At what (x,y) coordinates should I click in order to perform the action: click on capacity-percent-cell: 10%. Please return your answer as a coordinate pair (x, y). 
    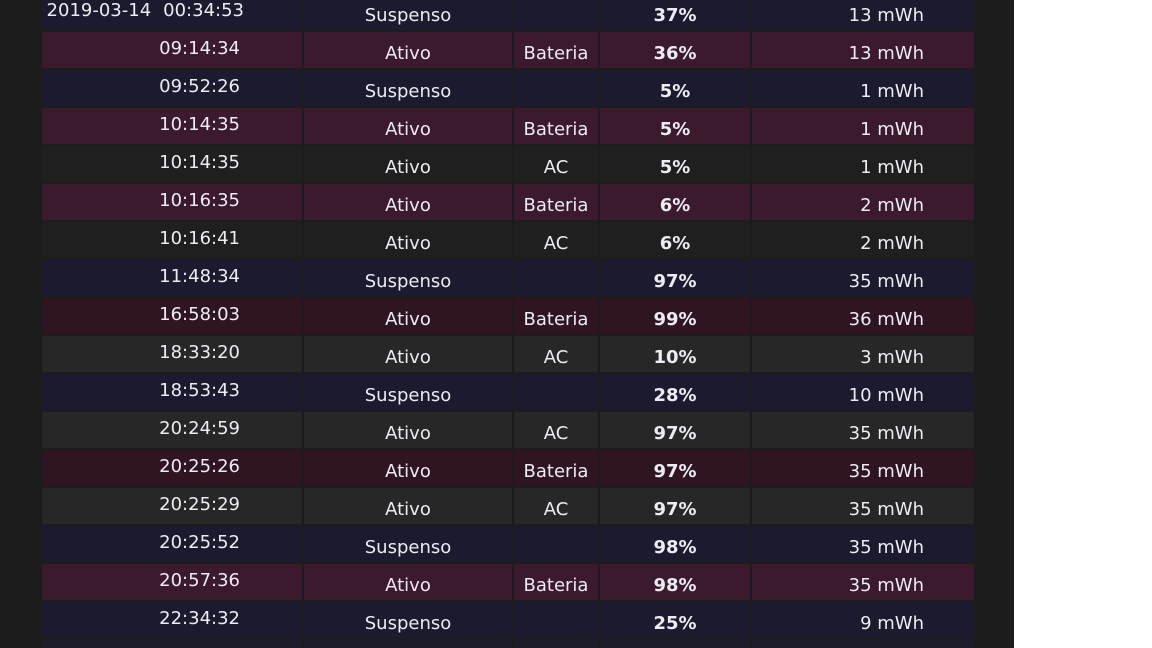
    Looking at the image, I should click on (676, 354).